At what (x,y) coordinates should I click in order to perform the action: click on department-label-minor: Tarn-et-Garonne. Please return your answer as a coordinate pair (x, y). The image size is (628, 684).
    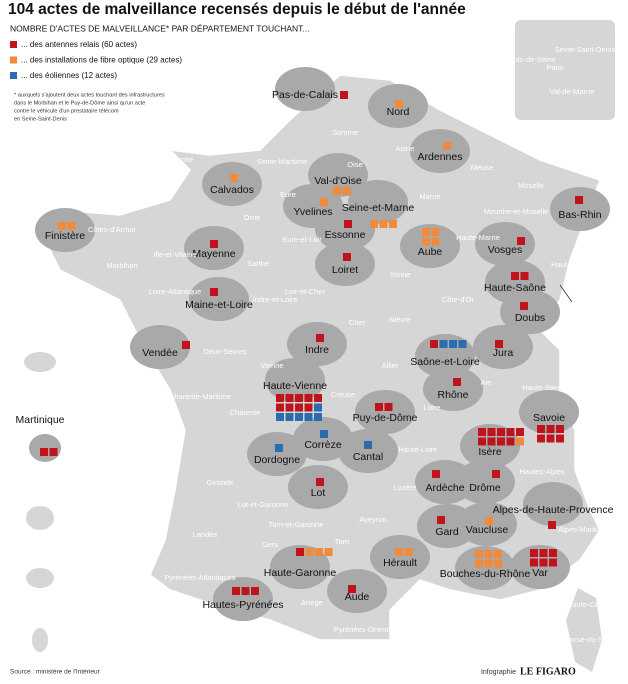
    Looking at the image, I should click on (295, 524).